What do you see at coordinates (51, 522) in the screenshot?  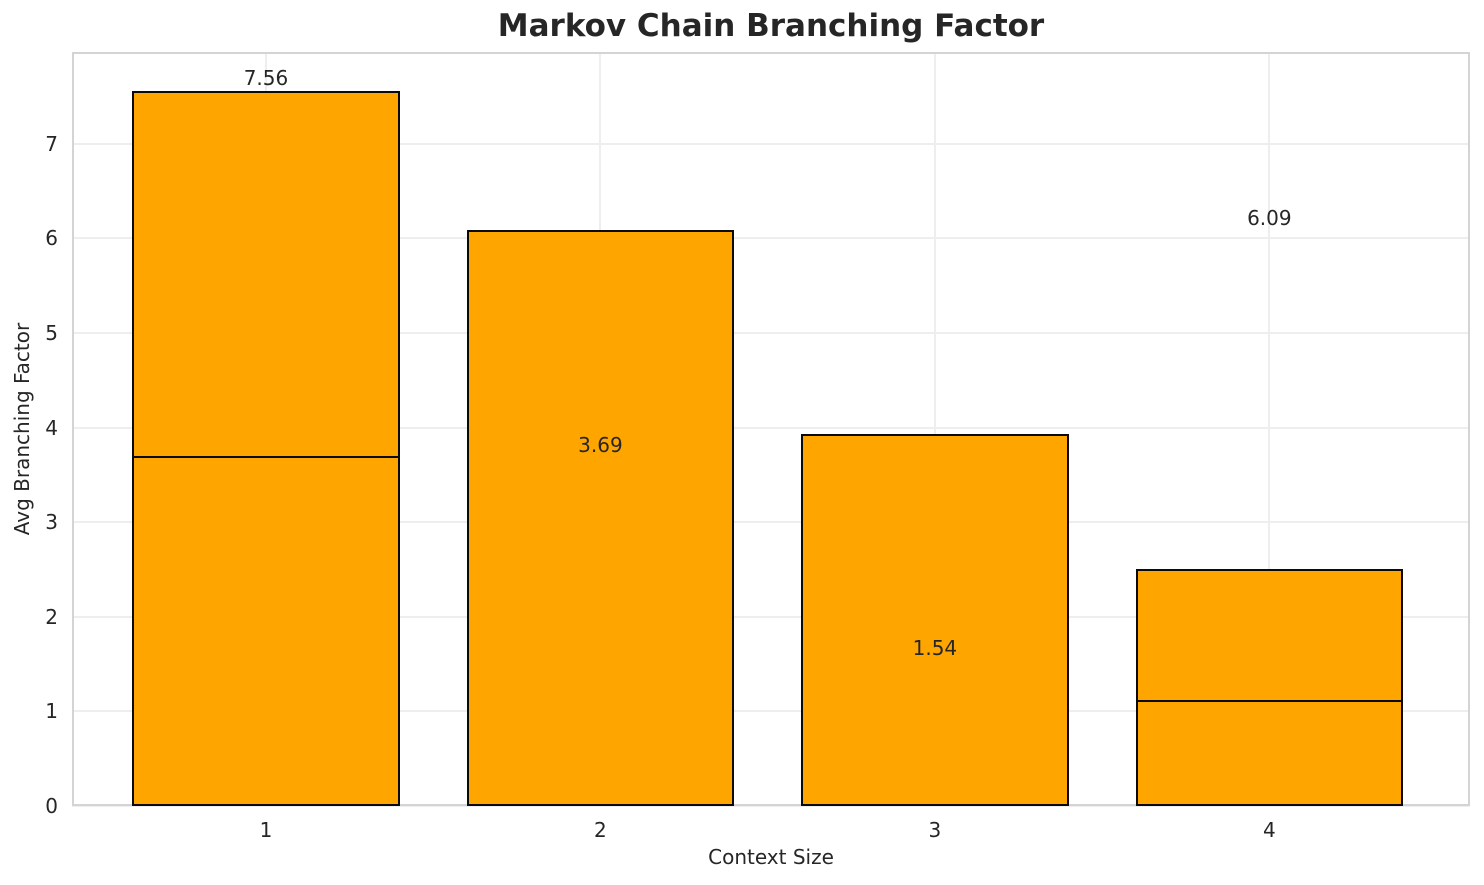 I see `y-tick-label: 3` at bounding box center [51, 522].